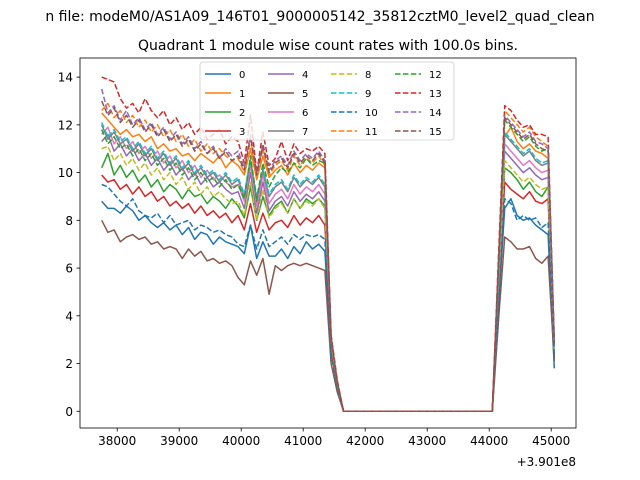  Describe the element at coordinates (242, 75) in the screenshot. I see `legend-label-0: 0` at that location.